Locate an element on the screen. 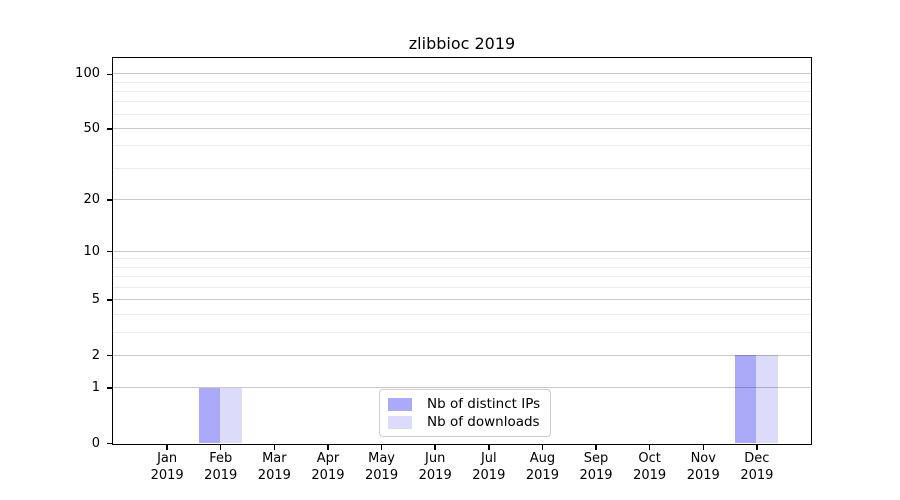 The image size is (900, 500). x-tick-label: Nov 2019 is located at coordinates (703, 467).